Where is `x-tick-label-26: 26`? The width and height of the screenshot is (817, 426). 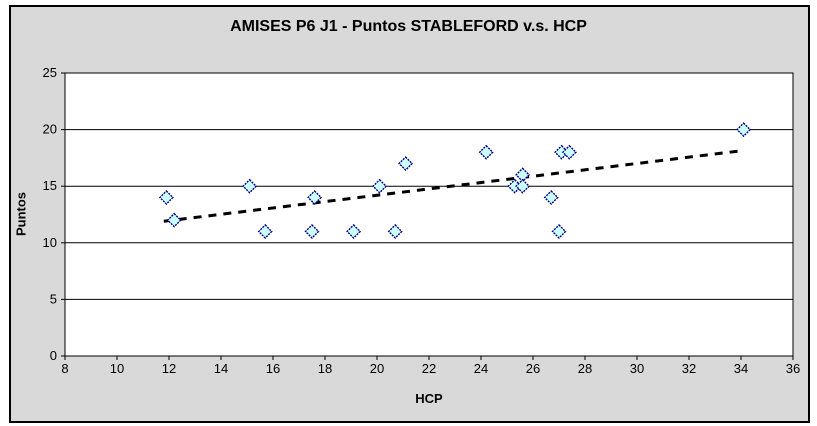 x-tick-label-26: 26 is located at coordinates (533, 368).